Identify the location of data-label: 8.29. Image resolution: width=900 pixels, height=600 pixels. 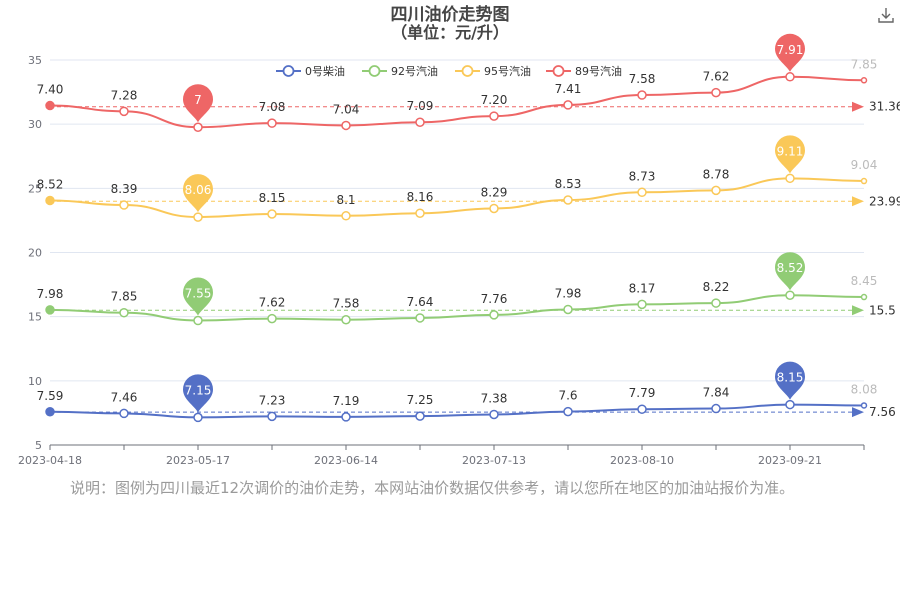
(494, 192).